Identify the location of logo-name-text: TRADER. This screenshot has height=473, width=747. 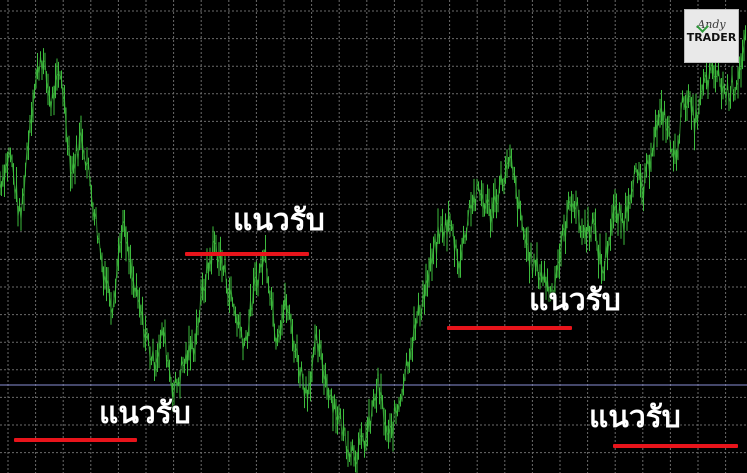
(711, 37).